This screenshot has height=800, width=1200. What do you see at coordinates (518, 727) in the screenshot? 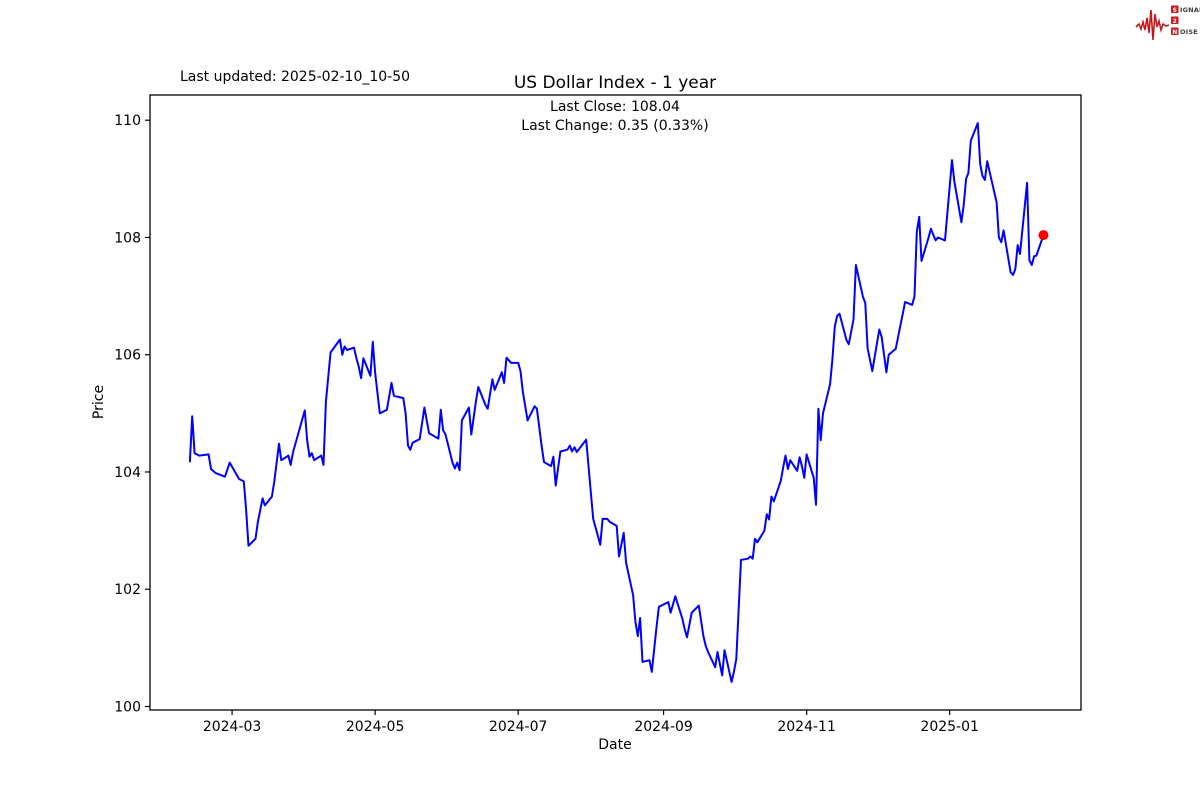
I see `x-tick-label: 2024-07` at bounding box center [518, 727].